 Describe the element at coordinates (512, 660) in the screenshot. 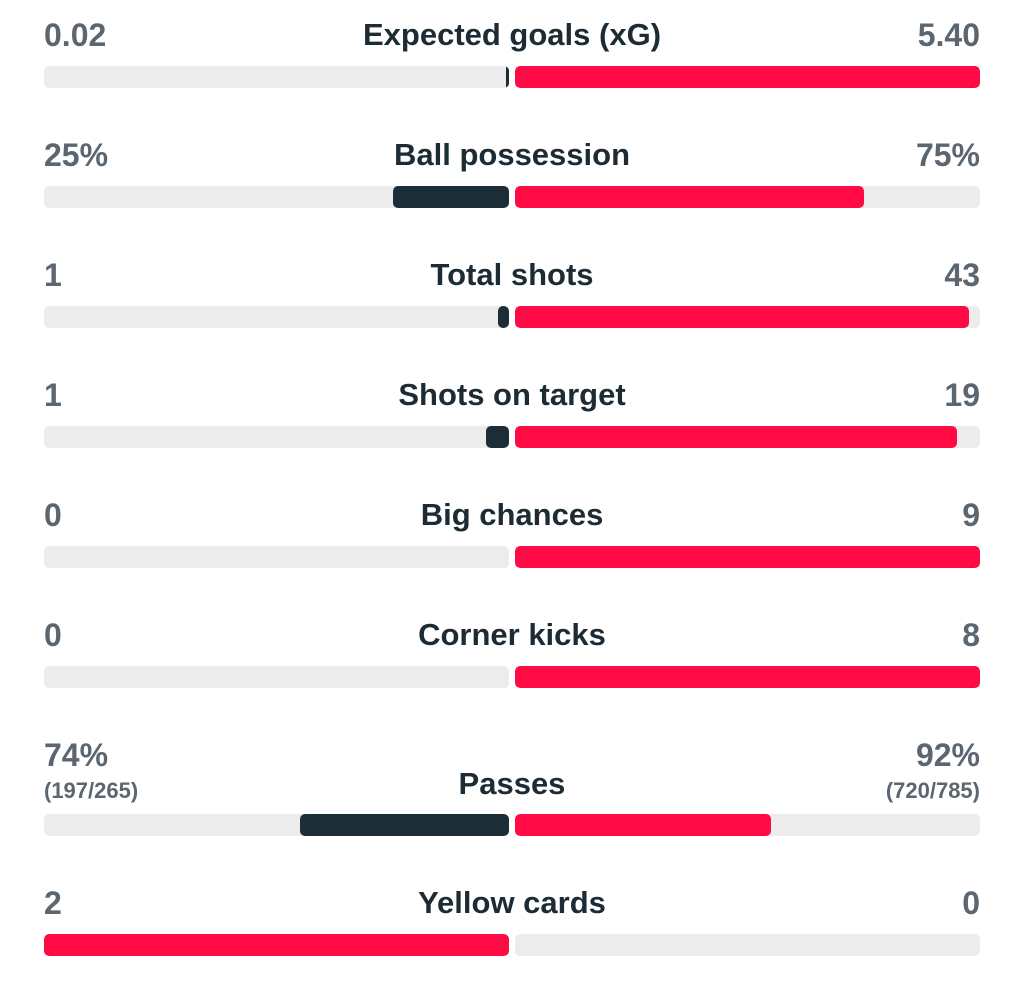

I see `stat-row-corner-kicks: 0 Corner kicks 8` at that location.